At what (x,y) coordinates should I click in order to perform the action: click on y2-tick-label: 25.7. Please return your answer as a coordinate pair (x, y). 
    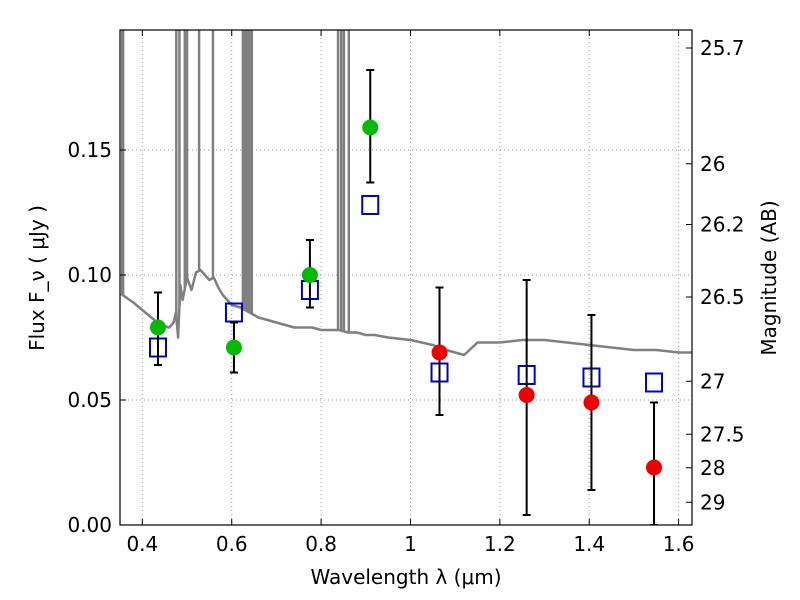
    Looking at the image, I should click on (722, 48).